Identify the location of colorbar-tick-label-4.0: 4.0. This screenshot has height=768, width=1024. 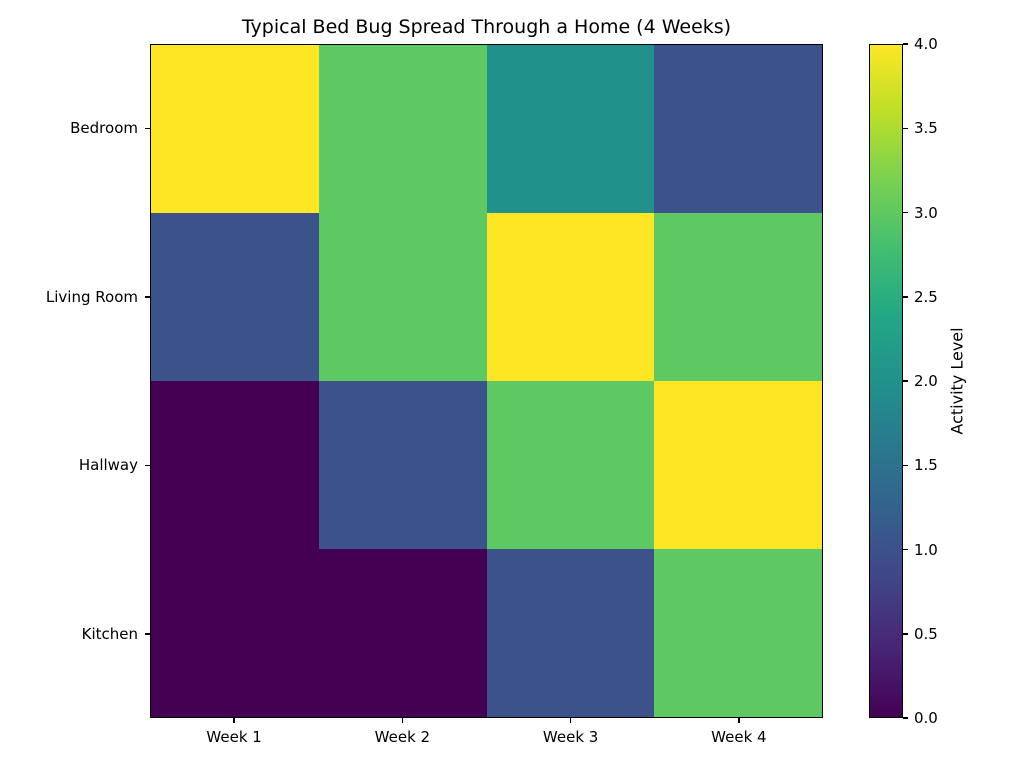
(926, 44).